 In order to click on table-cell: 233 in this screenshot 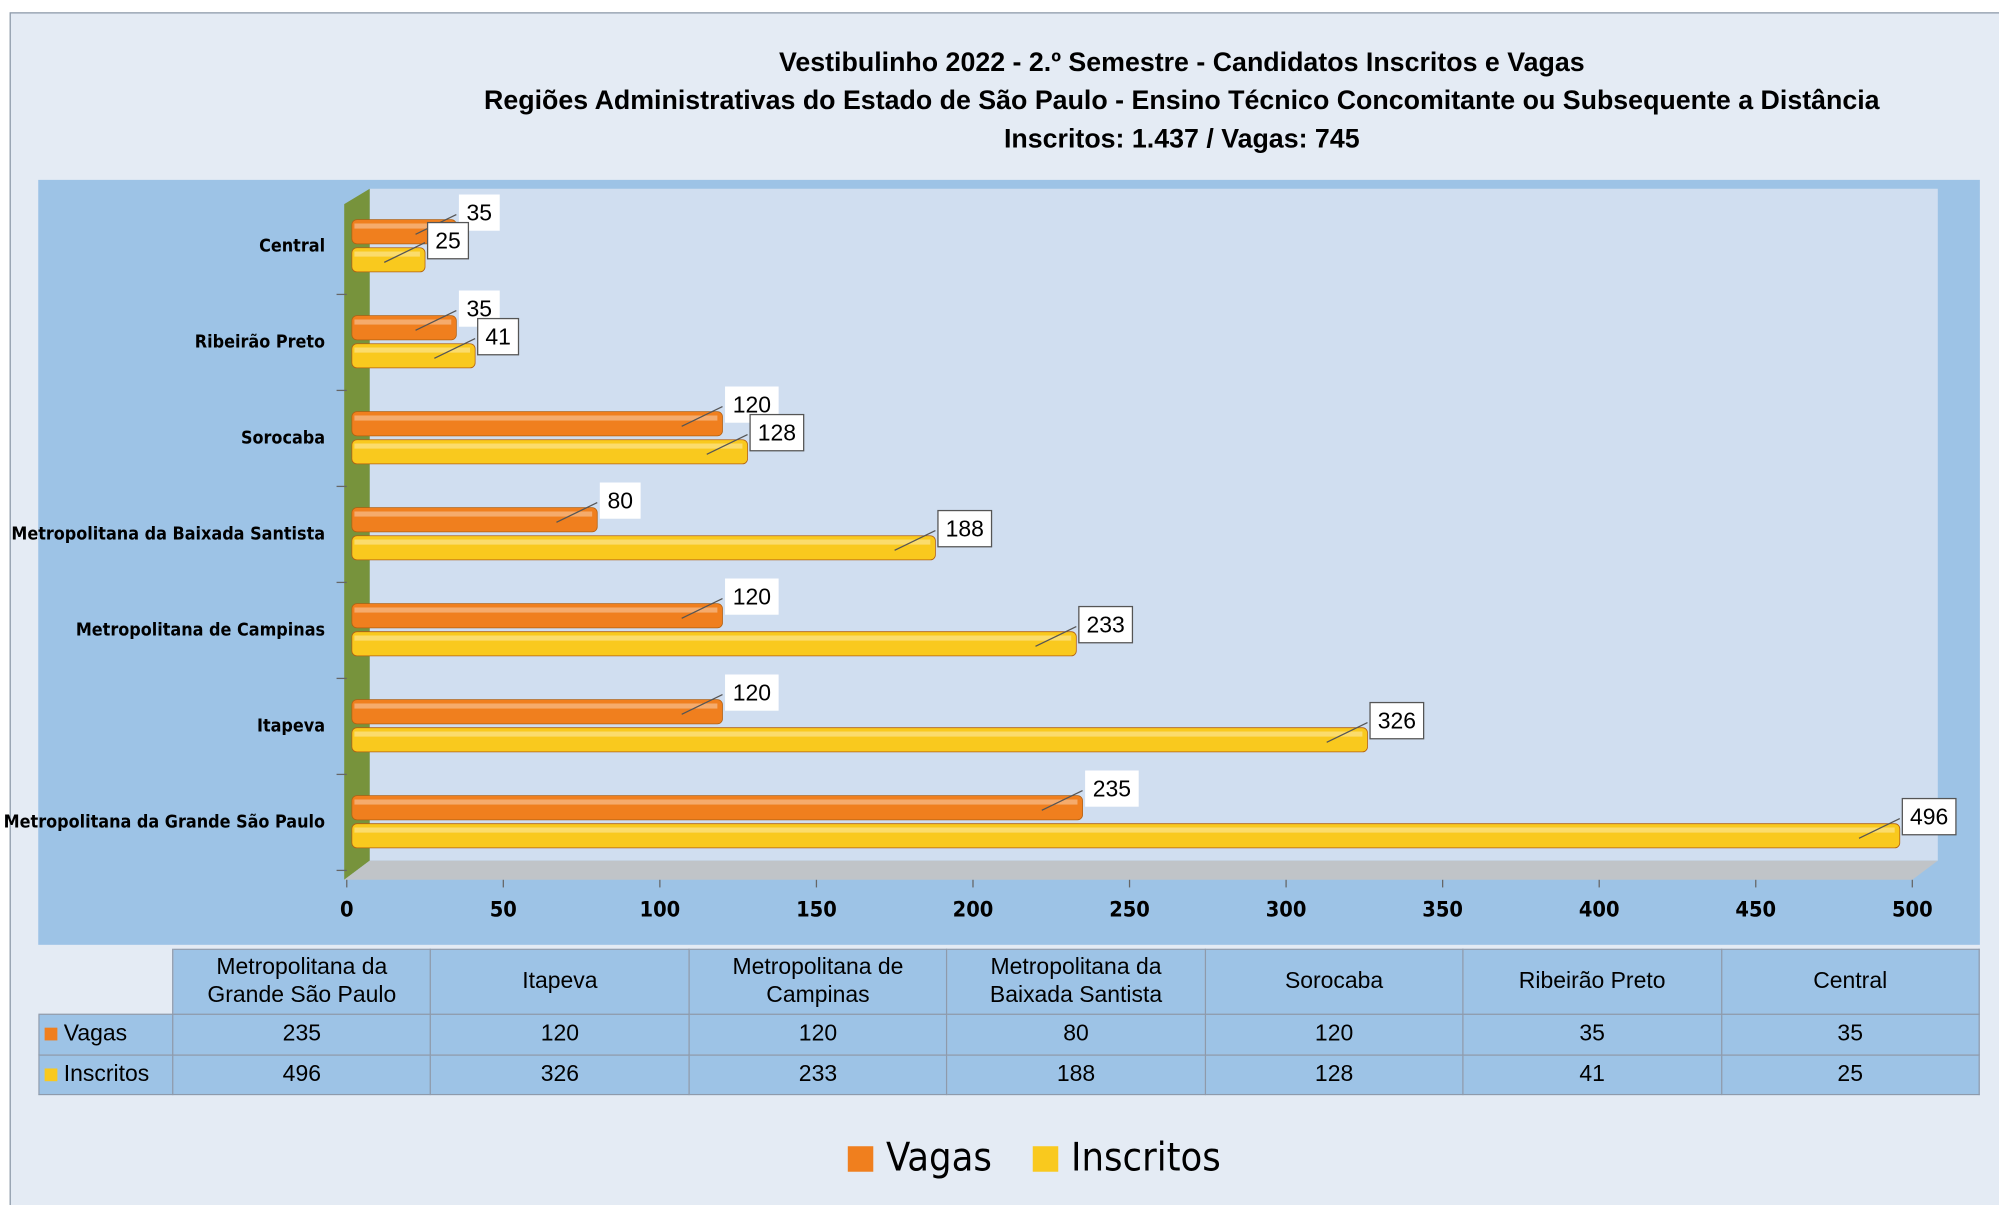, I will do `click(818, 1074)`.